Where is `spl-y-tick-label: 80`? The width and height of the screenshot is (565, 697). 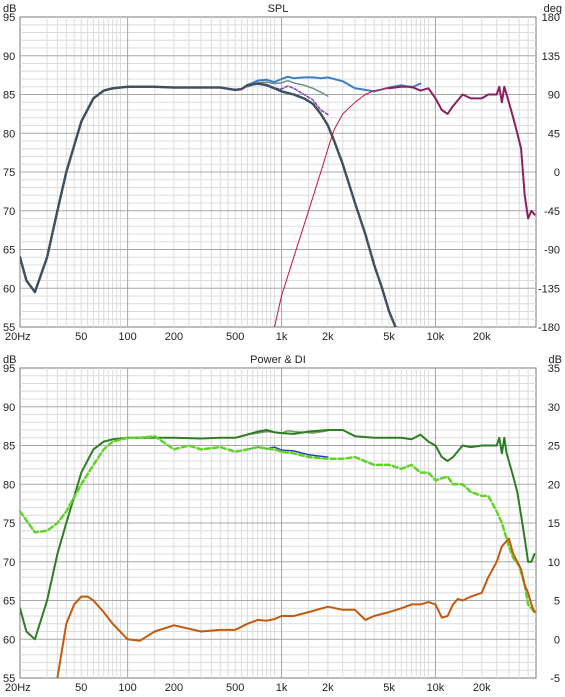
spl-y-tick-label: 80 is located at coordinates (9, 134).